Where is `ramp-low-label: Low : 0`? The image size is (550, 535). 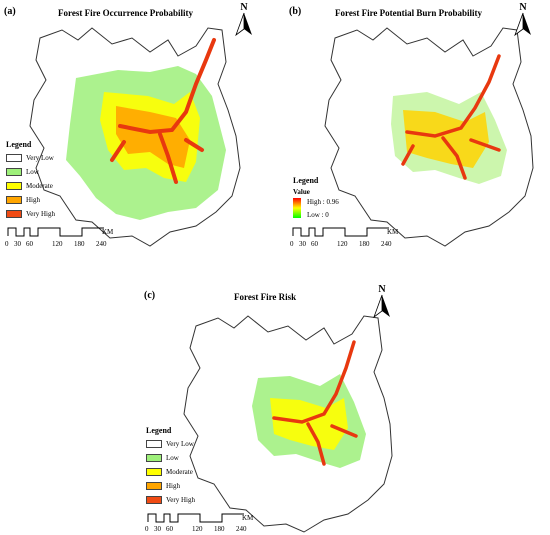 ramp-low-label: Low : 0 is located at coordinates (318, 215).